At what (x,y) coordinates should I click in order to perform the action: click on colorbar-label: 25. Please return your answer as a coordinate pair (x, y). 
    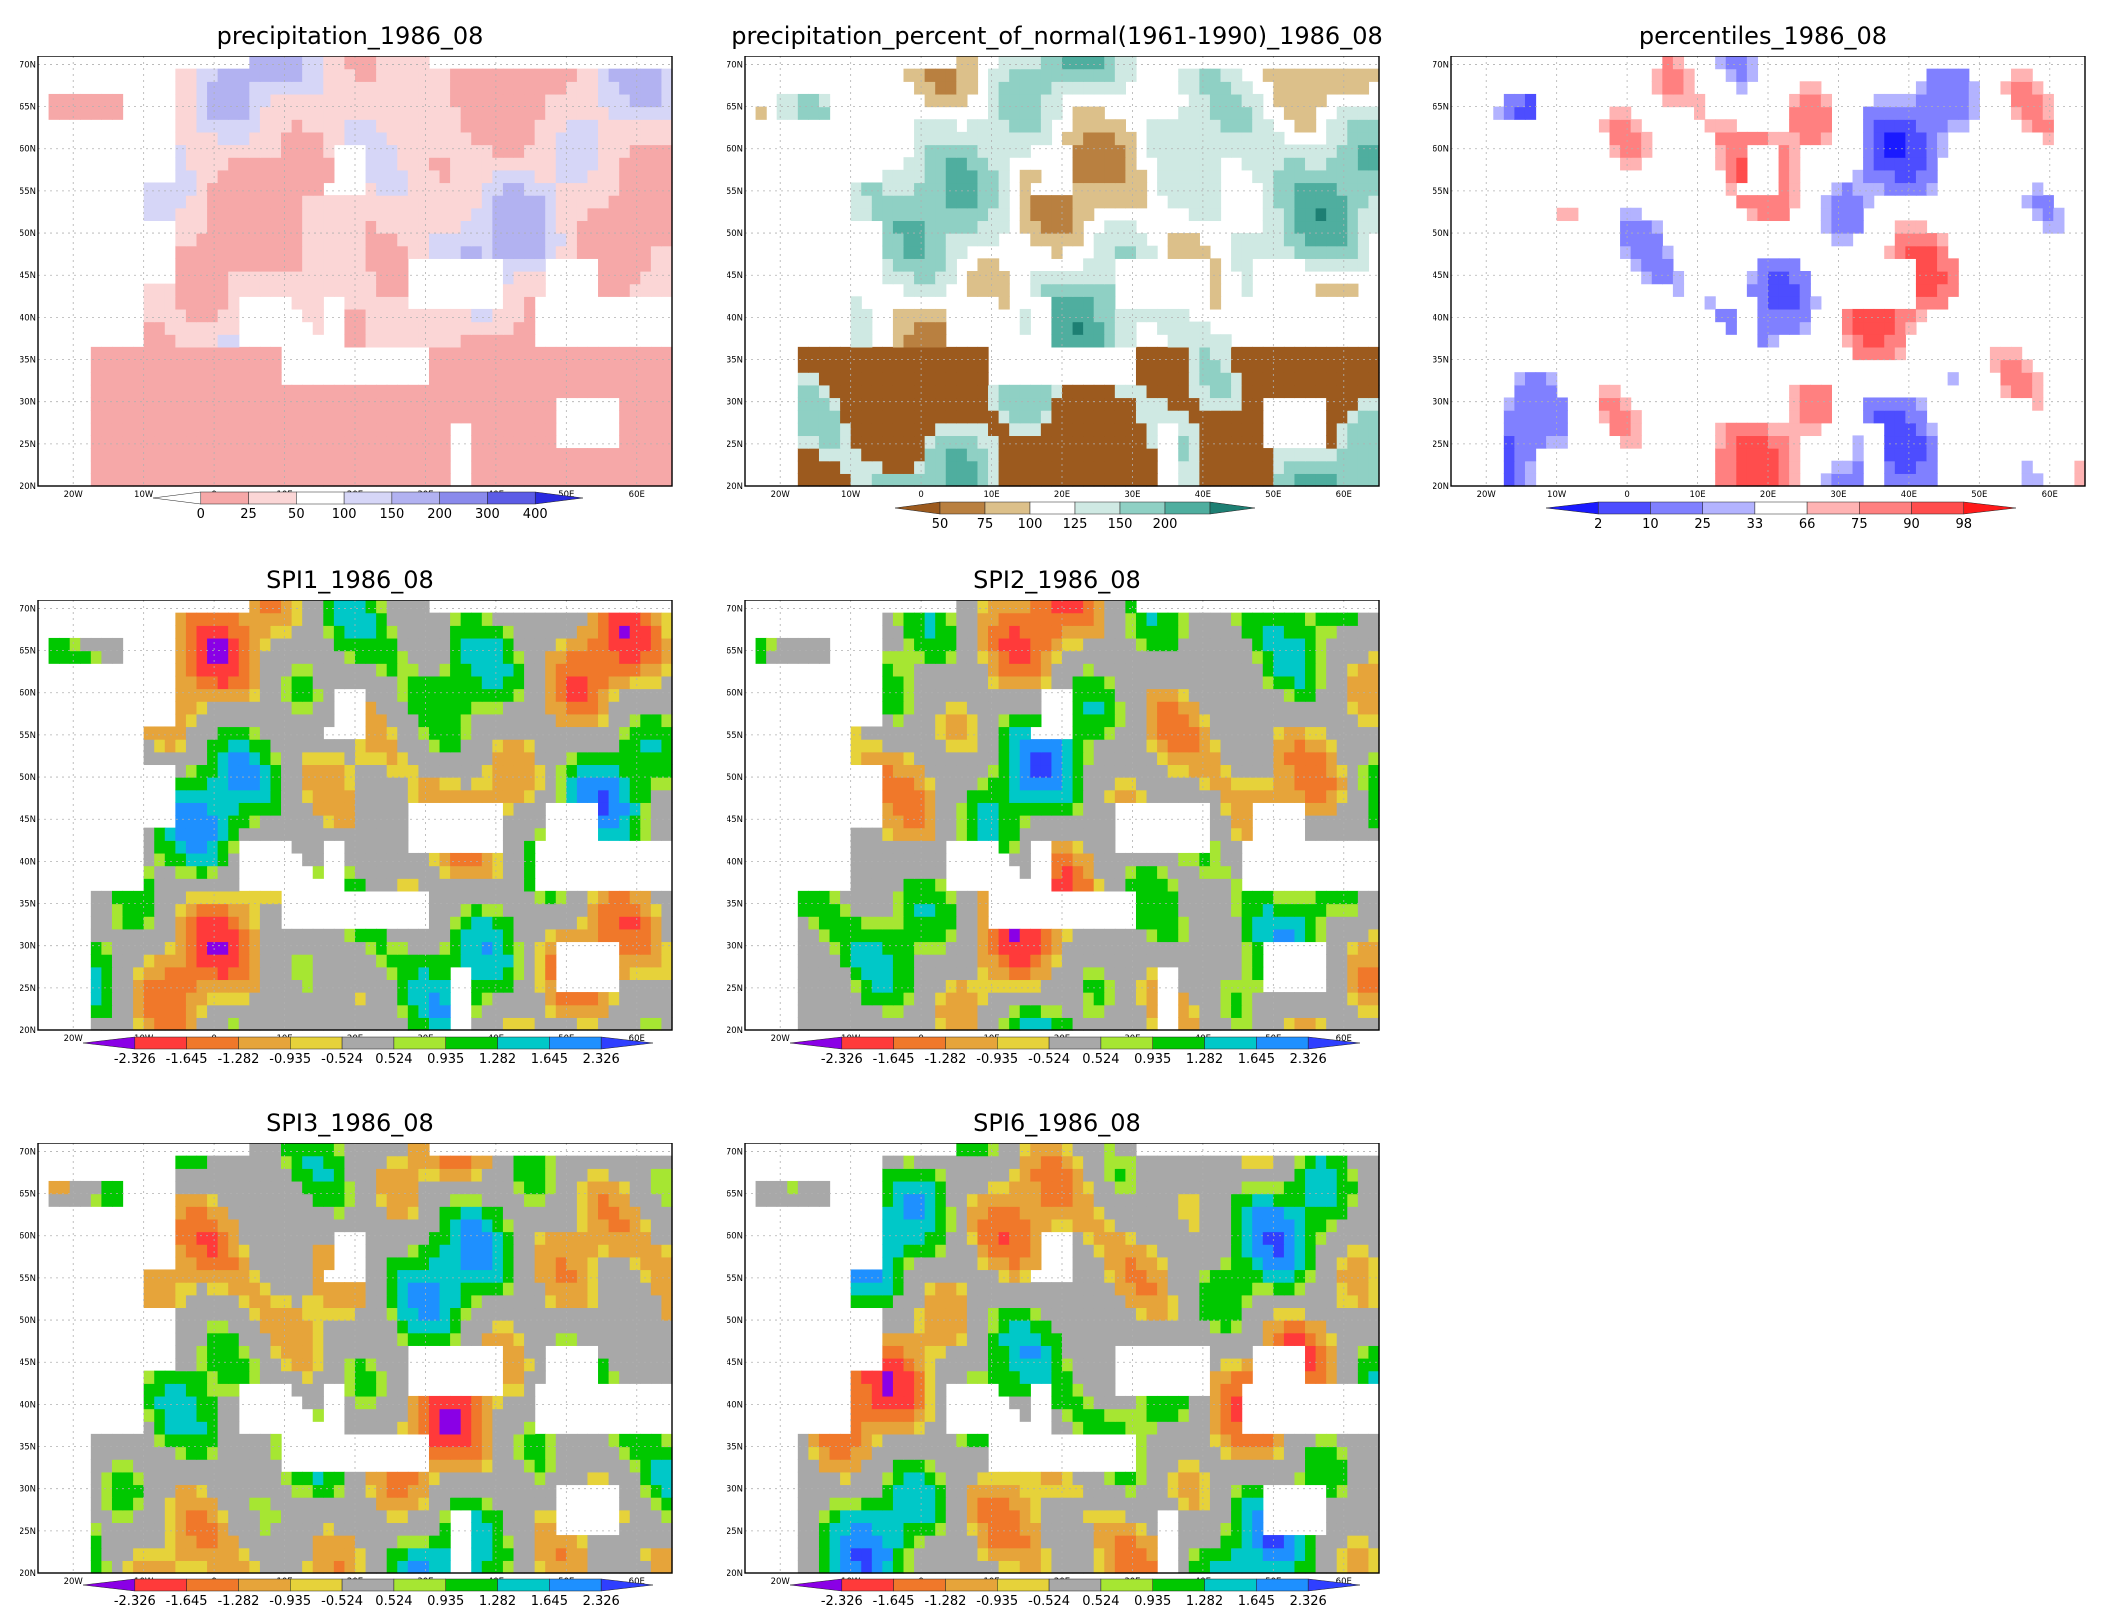
    Looking at the image, I should click on (248, 514).